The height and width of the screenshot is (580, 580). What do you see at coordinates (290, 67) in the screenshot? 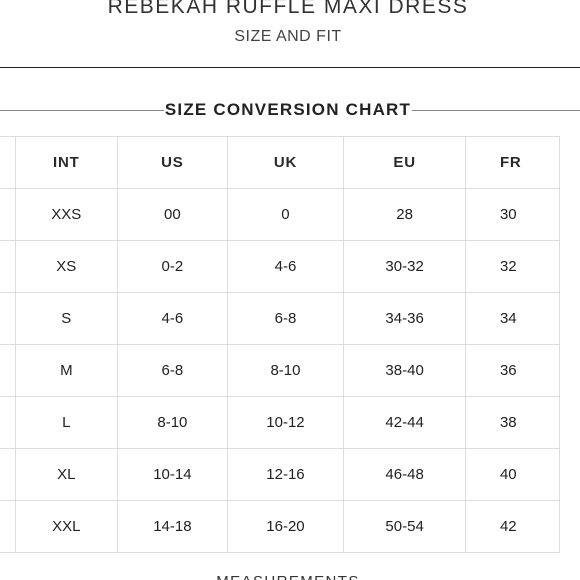
I see `header-divider` at bounding box center [290, 67].